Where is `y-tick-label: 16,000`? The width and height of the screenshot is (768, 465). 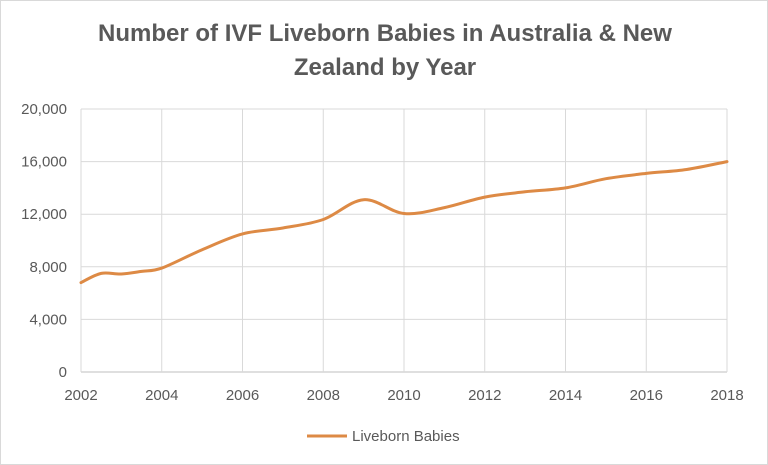 y-tick-label: 16,000 is located at coordinates (44, 162).